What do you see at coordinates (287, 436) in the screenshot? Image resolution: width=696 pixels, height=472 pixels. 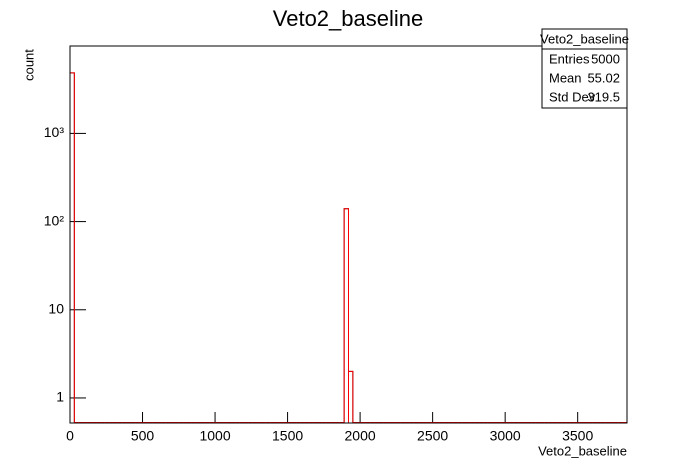 I see `x-tick-label: 1500` at bounding box center [287, 436].